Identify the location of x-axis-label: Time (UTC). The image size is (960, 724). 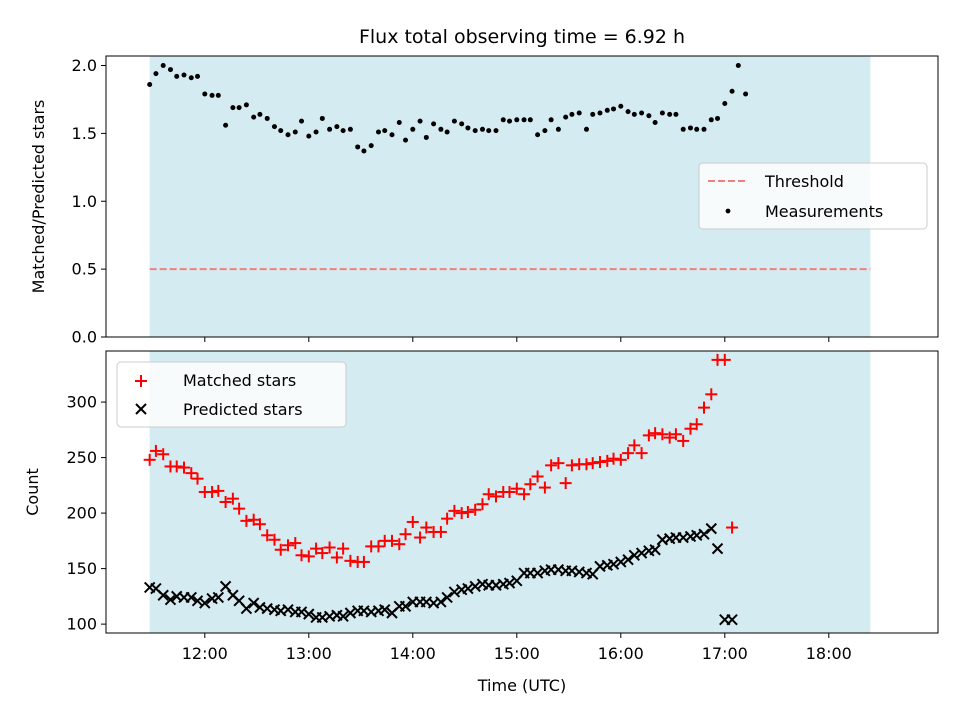
(521, 685).